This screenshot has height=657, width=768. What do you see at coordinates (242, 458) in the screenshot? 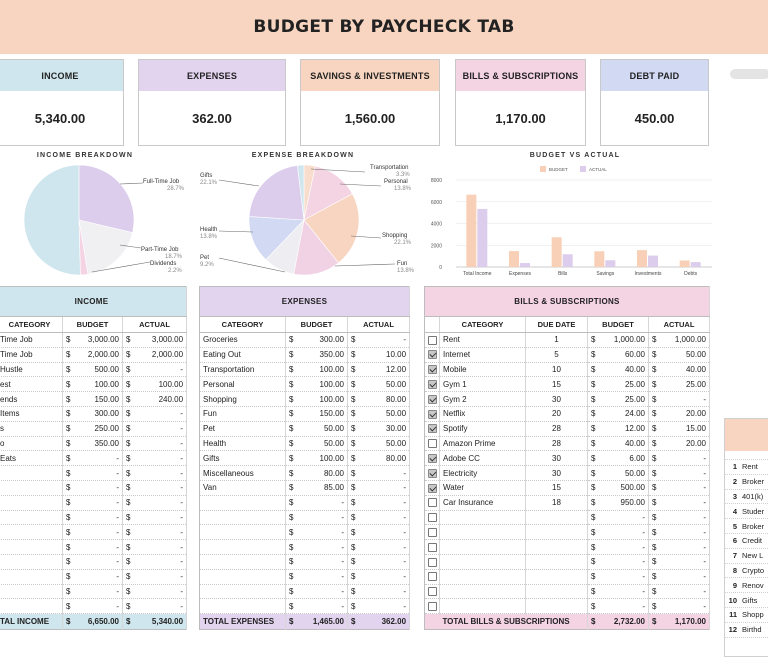
I see `expenses-category-cell: Gifts` at bounding box center [242, 458].